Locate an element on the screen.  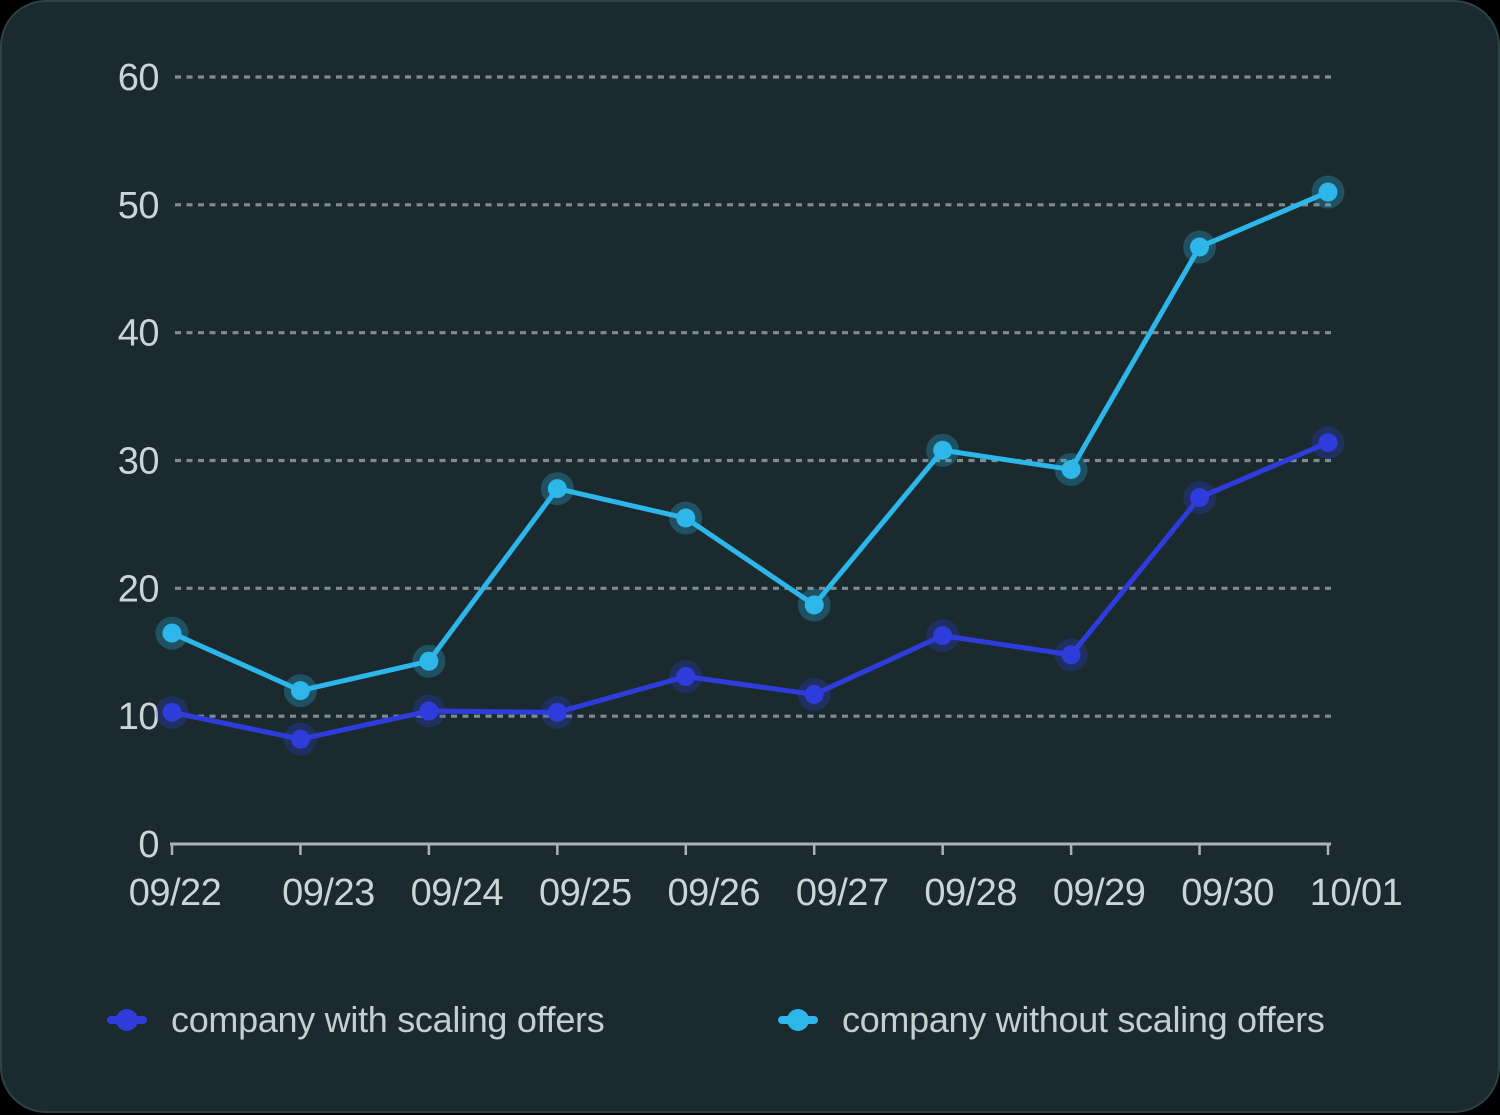
y-tick-label-60: 60 is located at coordinates (138, 78).